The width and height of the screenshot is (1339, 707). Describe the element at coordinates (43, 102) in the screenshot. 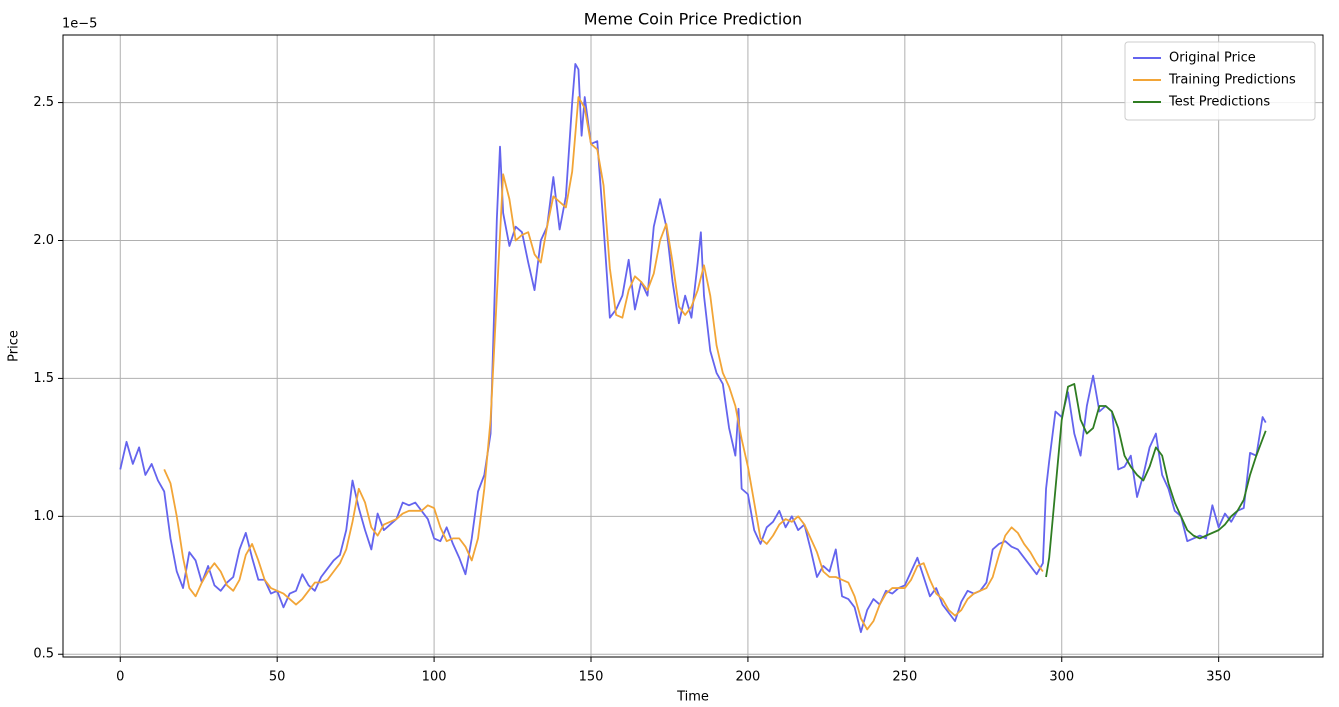

I see `y-tick-label: 2.5` at that location.